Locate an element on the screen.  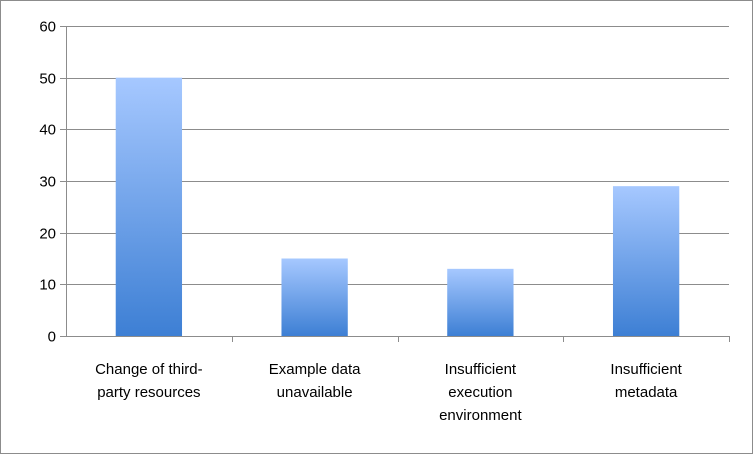
y-tick-label: 60 is located at coordinates (47, 27).